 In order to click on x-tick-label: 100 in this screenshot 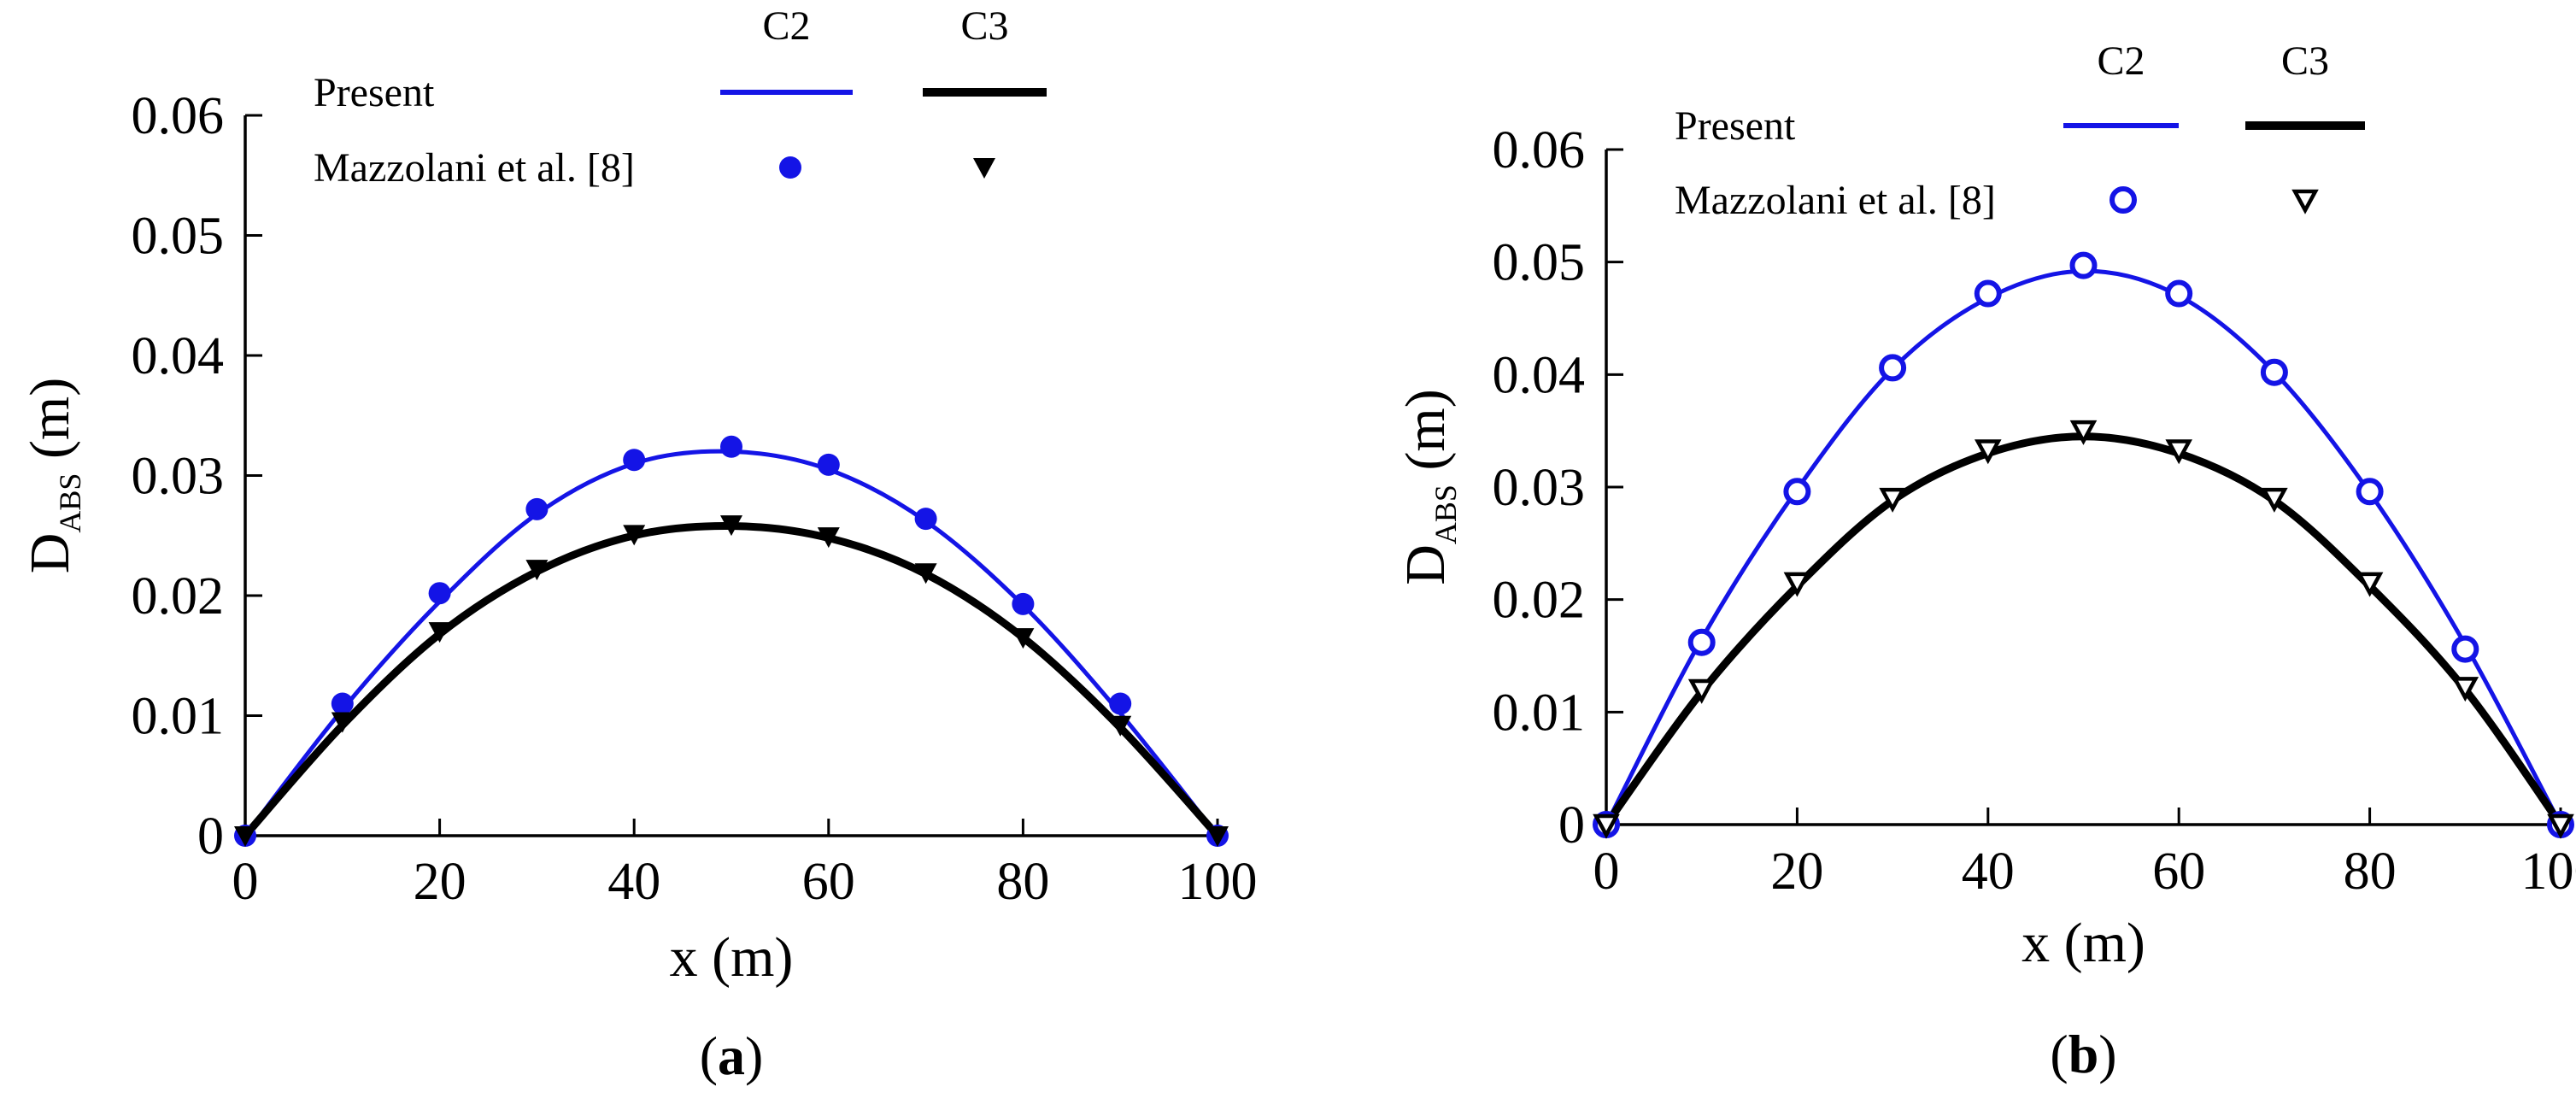, I will do `click(1218, 882)`.